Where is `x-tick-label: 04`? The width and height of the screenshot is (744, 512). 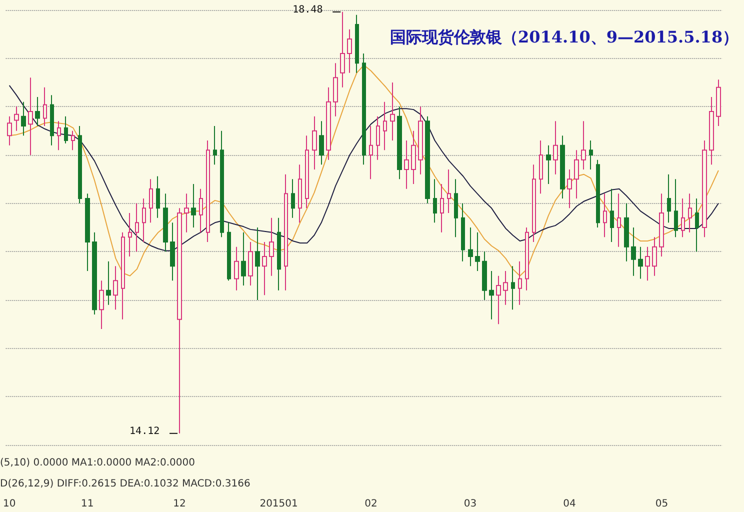 x-tick-label: 04 is located at coordinates (569, 504).